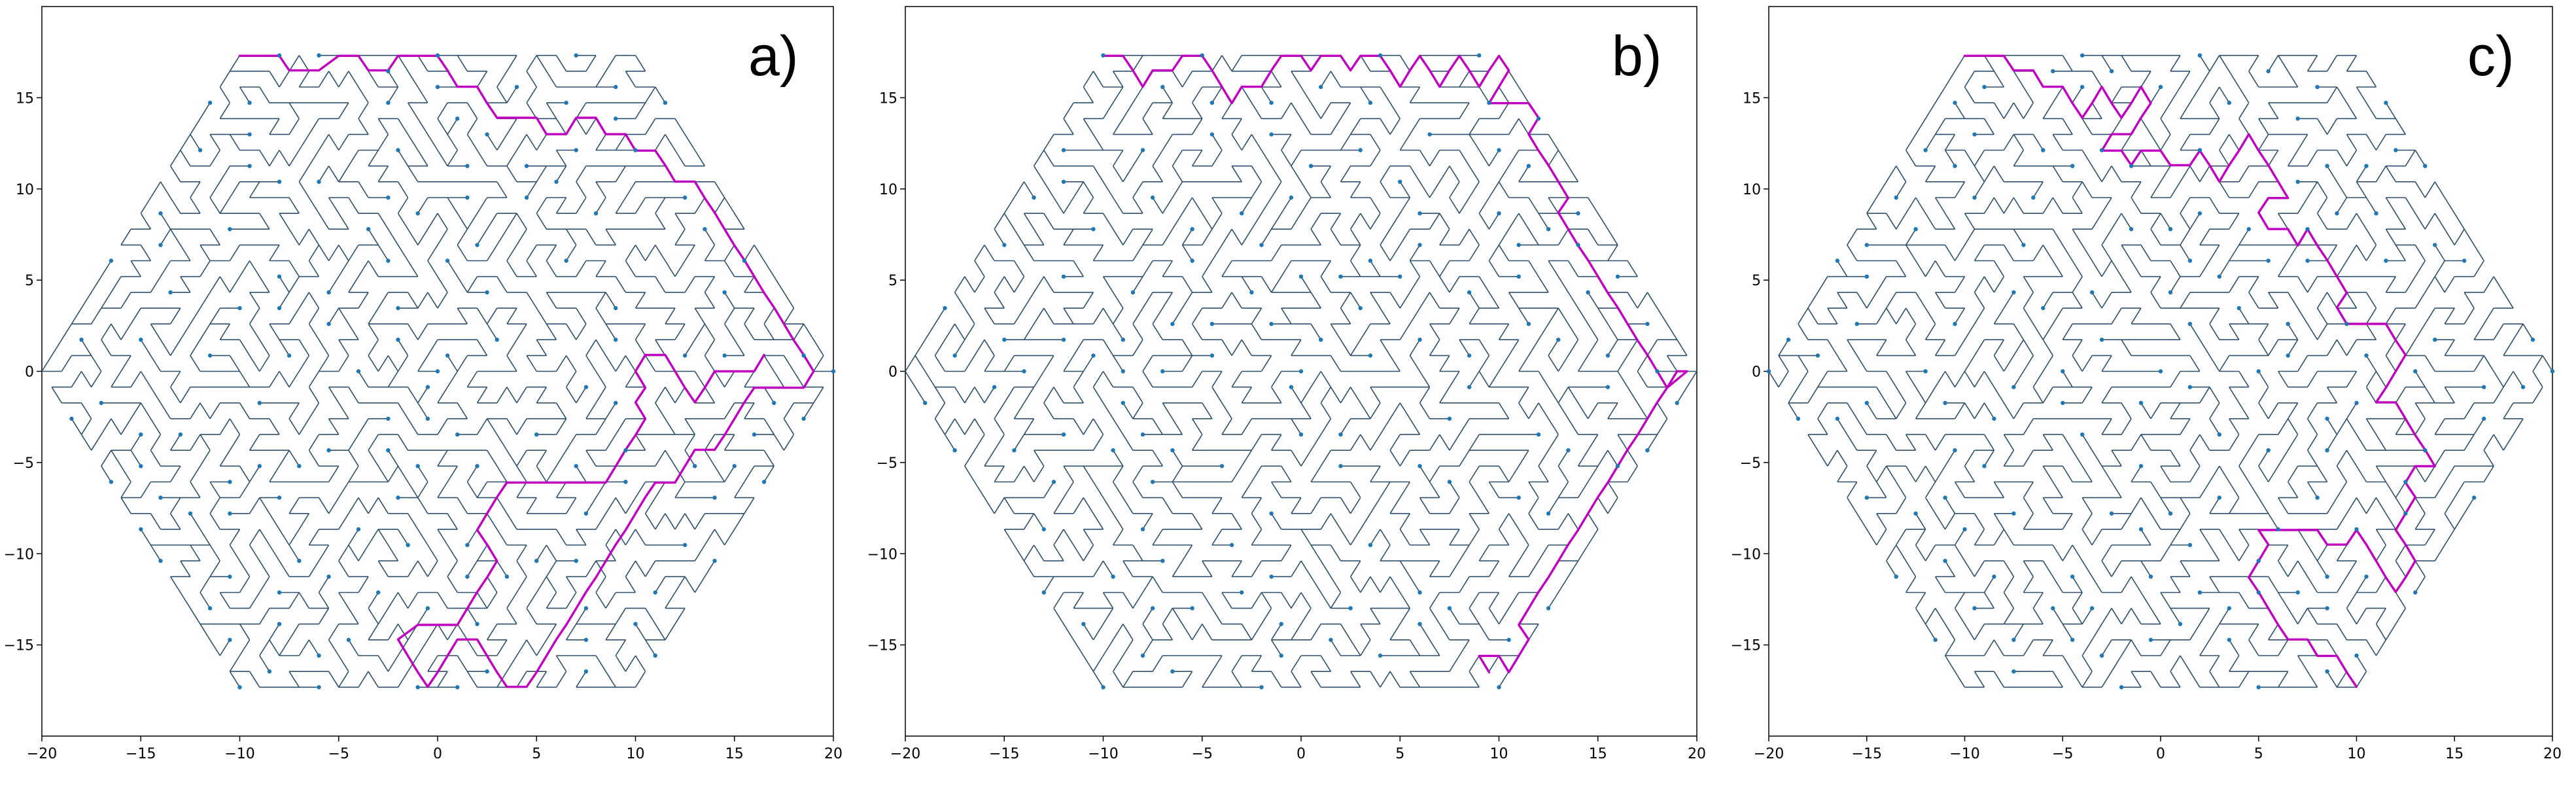 Image resolution: width=2576 pixels, height=812 pixels. What do you see at coordinates (2199, 371) in the screenshot?
I see `highlight-path` at bounding box center [2199, 371].